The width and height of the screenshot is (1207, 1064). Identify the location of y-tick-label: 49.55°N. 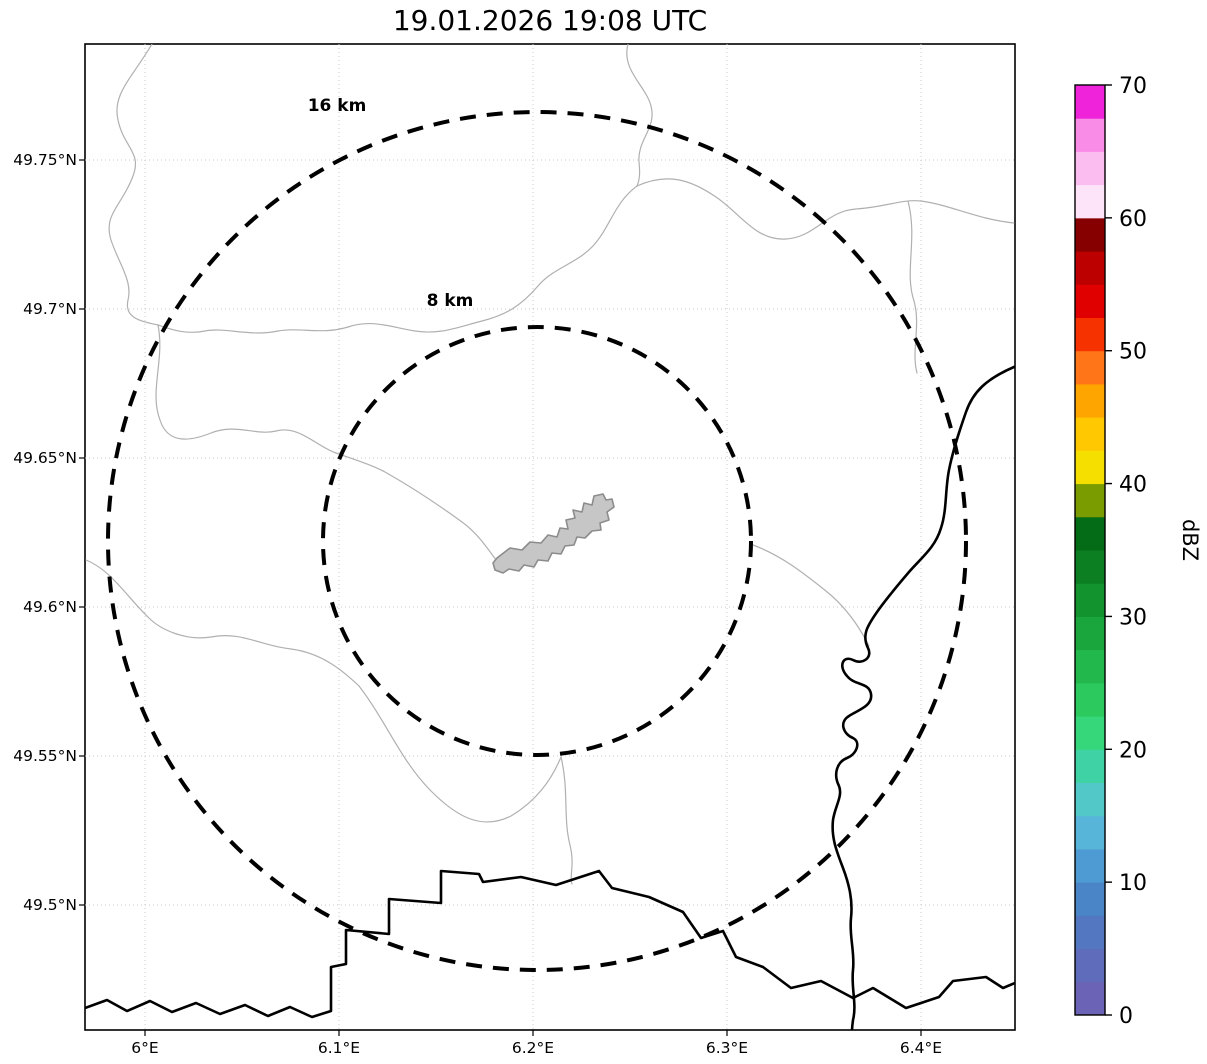
(45, 756).